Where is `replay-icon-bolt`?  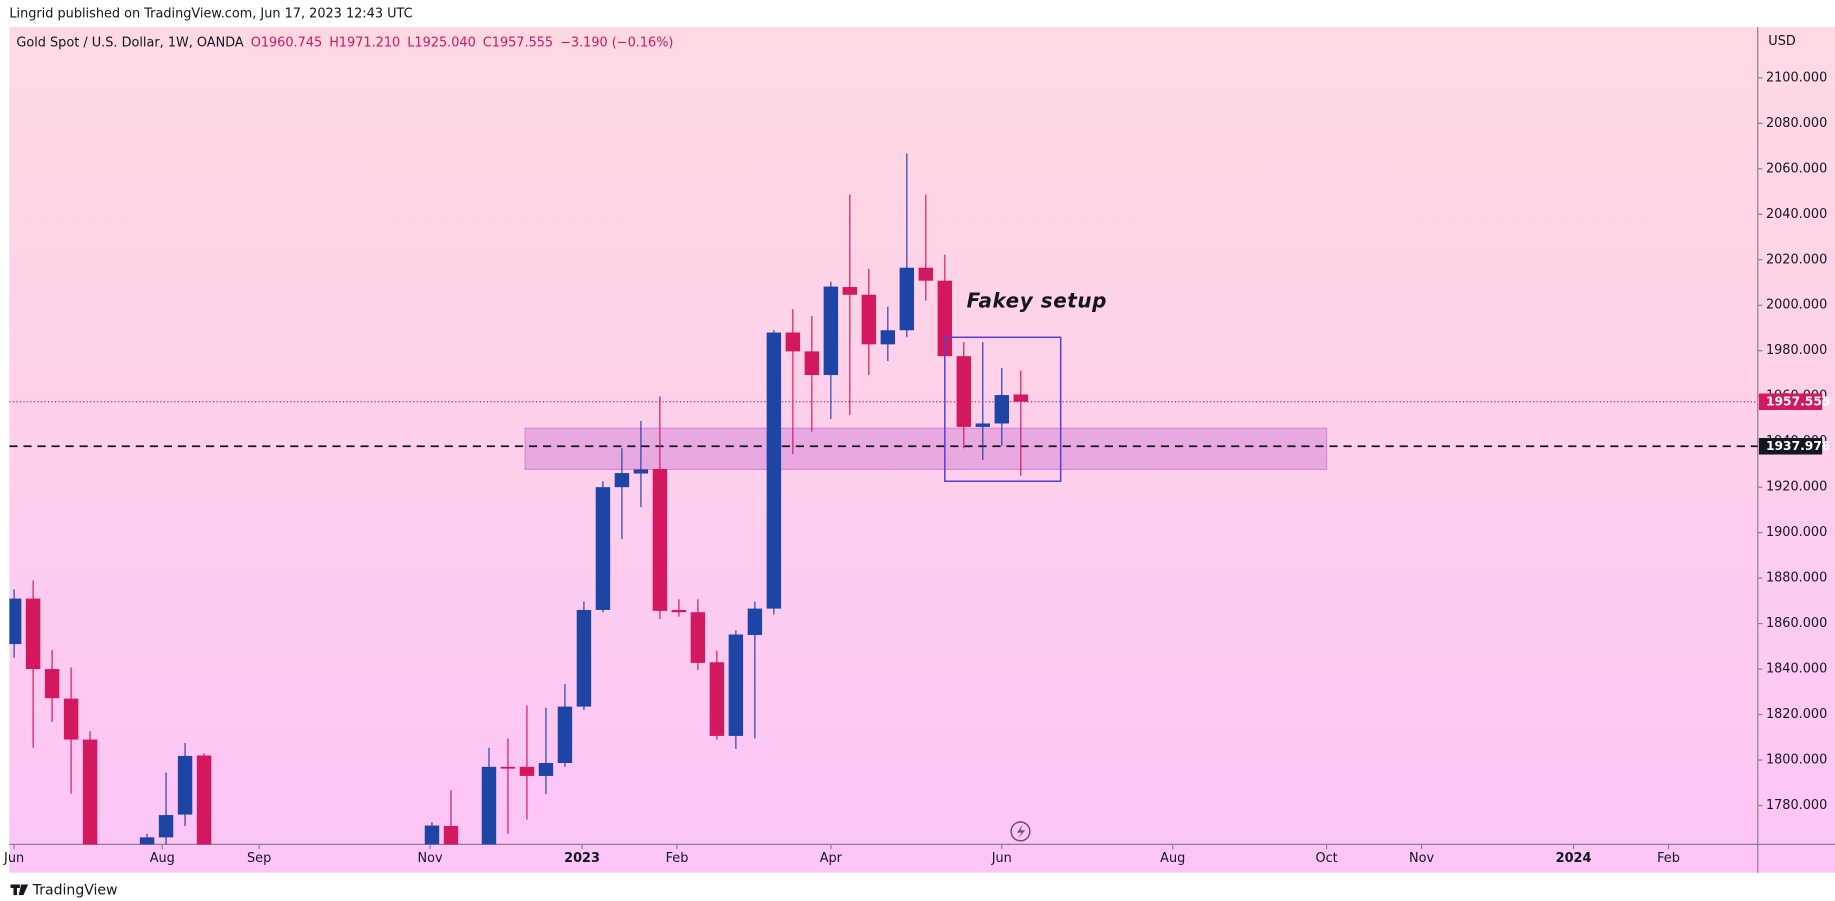 replay-icon-bolt is located at coordinates (1021, 831).